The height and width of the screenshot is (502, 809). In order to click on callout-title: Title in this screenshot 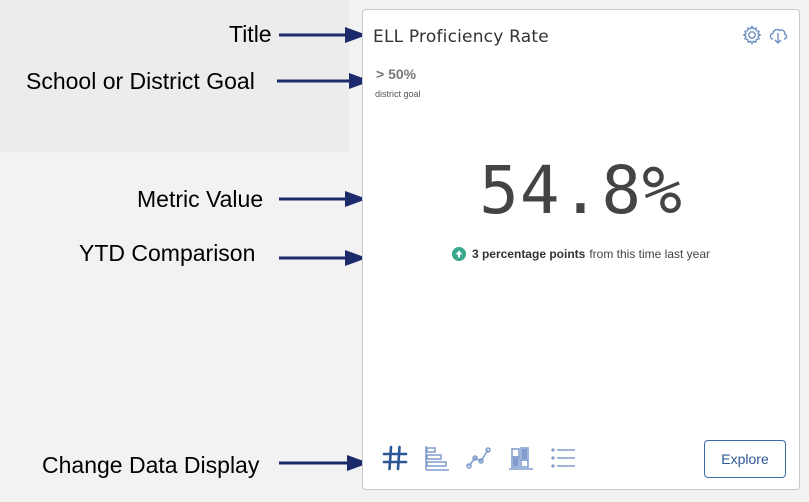, I will do `click(250, 34)`.